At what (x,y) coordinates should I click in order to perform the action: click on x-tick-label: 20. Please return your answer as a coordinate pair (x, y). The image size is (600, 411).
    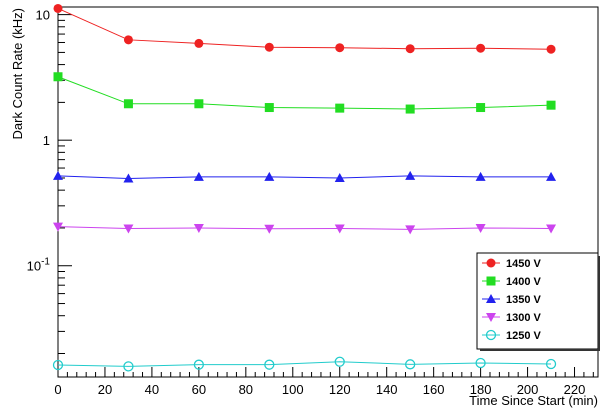
    Looking at the image, I should click on (105, 389).